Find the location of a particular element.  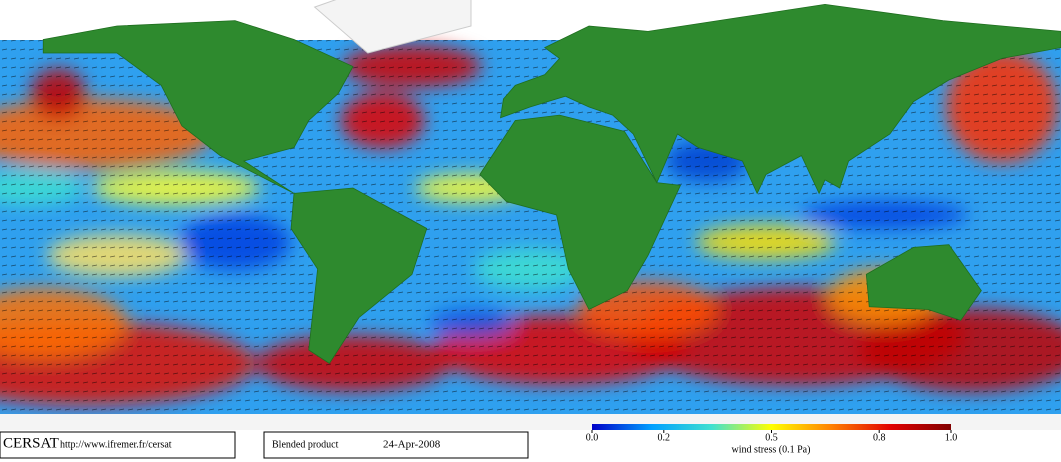

url: http://www.ifremer.fr/cersat is located at coordinates (116, 444).